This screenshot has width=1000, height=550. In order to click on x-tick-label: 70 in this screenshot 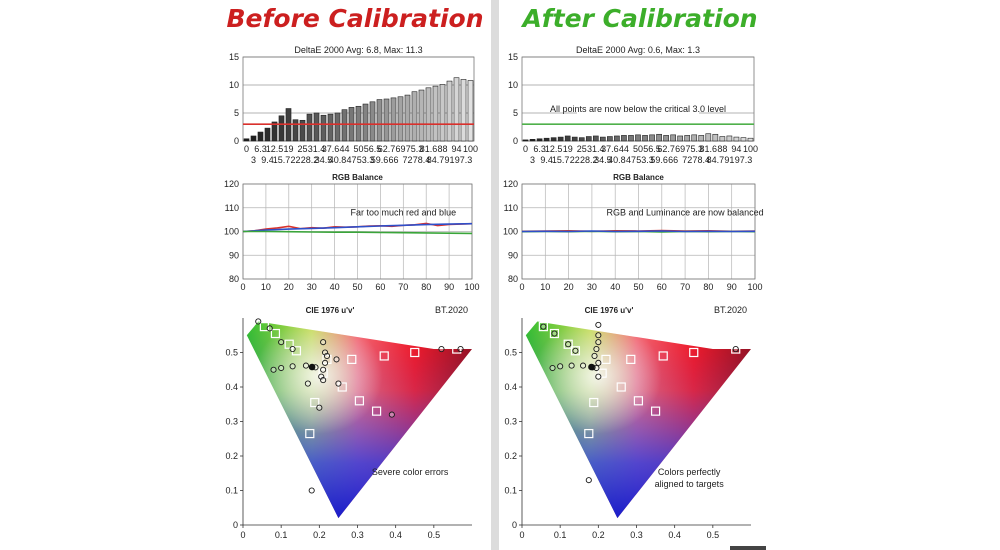, I will do `click(403, 287)`.